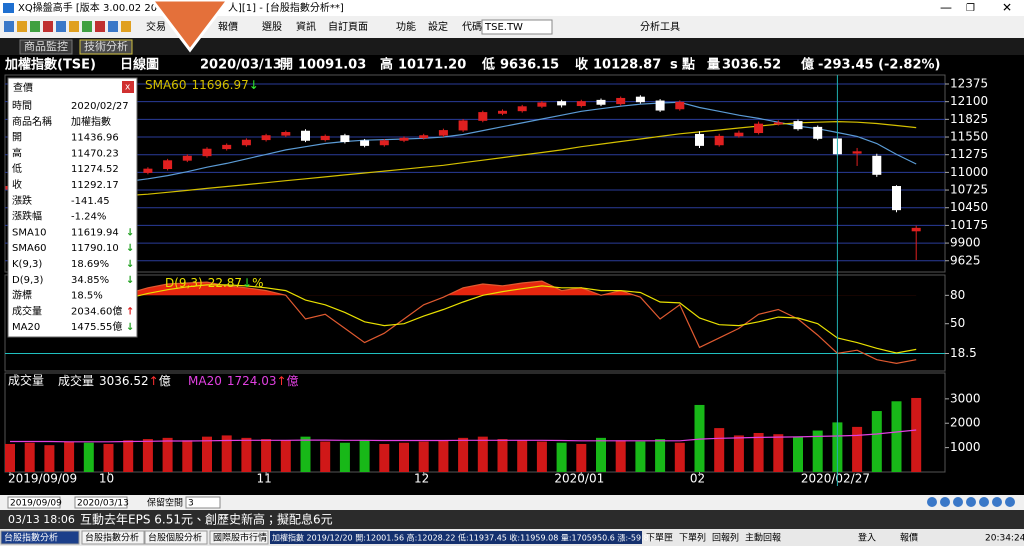  What do you see at coordinates (156, 26) in the screenshot?
I see `menu-item: 交易` at bounding box center [156, 26].